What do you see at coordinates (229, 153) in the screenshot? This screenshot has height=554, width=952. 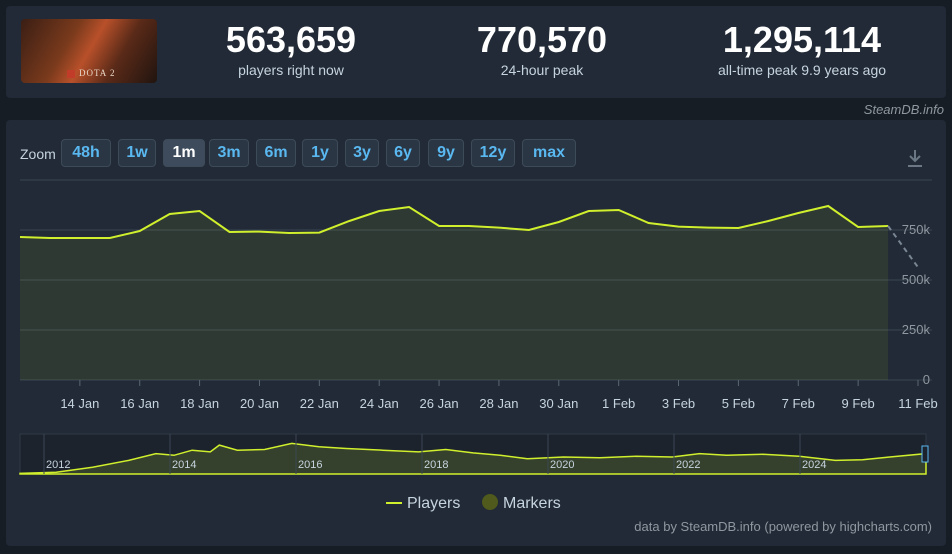 I see `zoom-button-3m: 3m` at bounding box center [229, 153].